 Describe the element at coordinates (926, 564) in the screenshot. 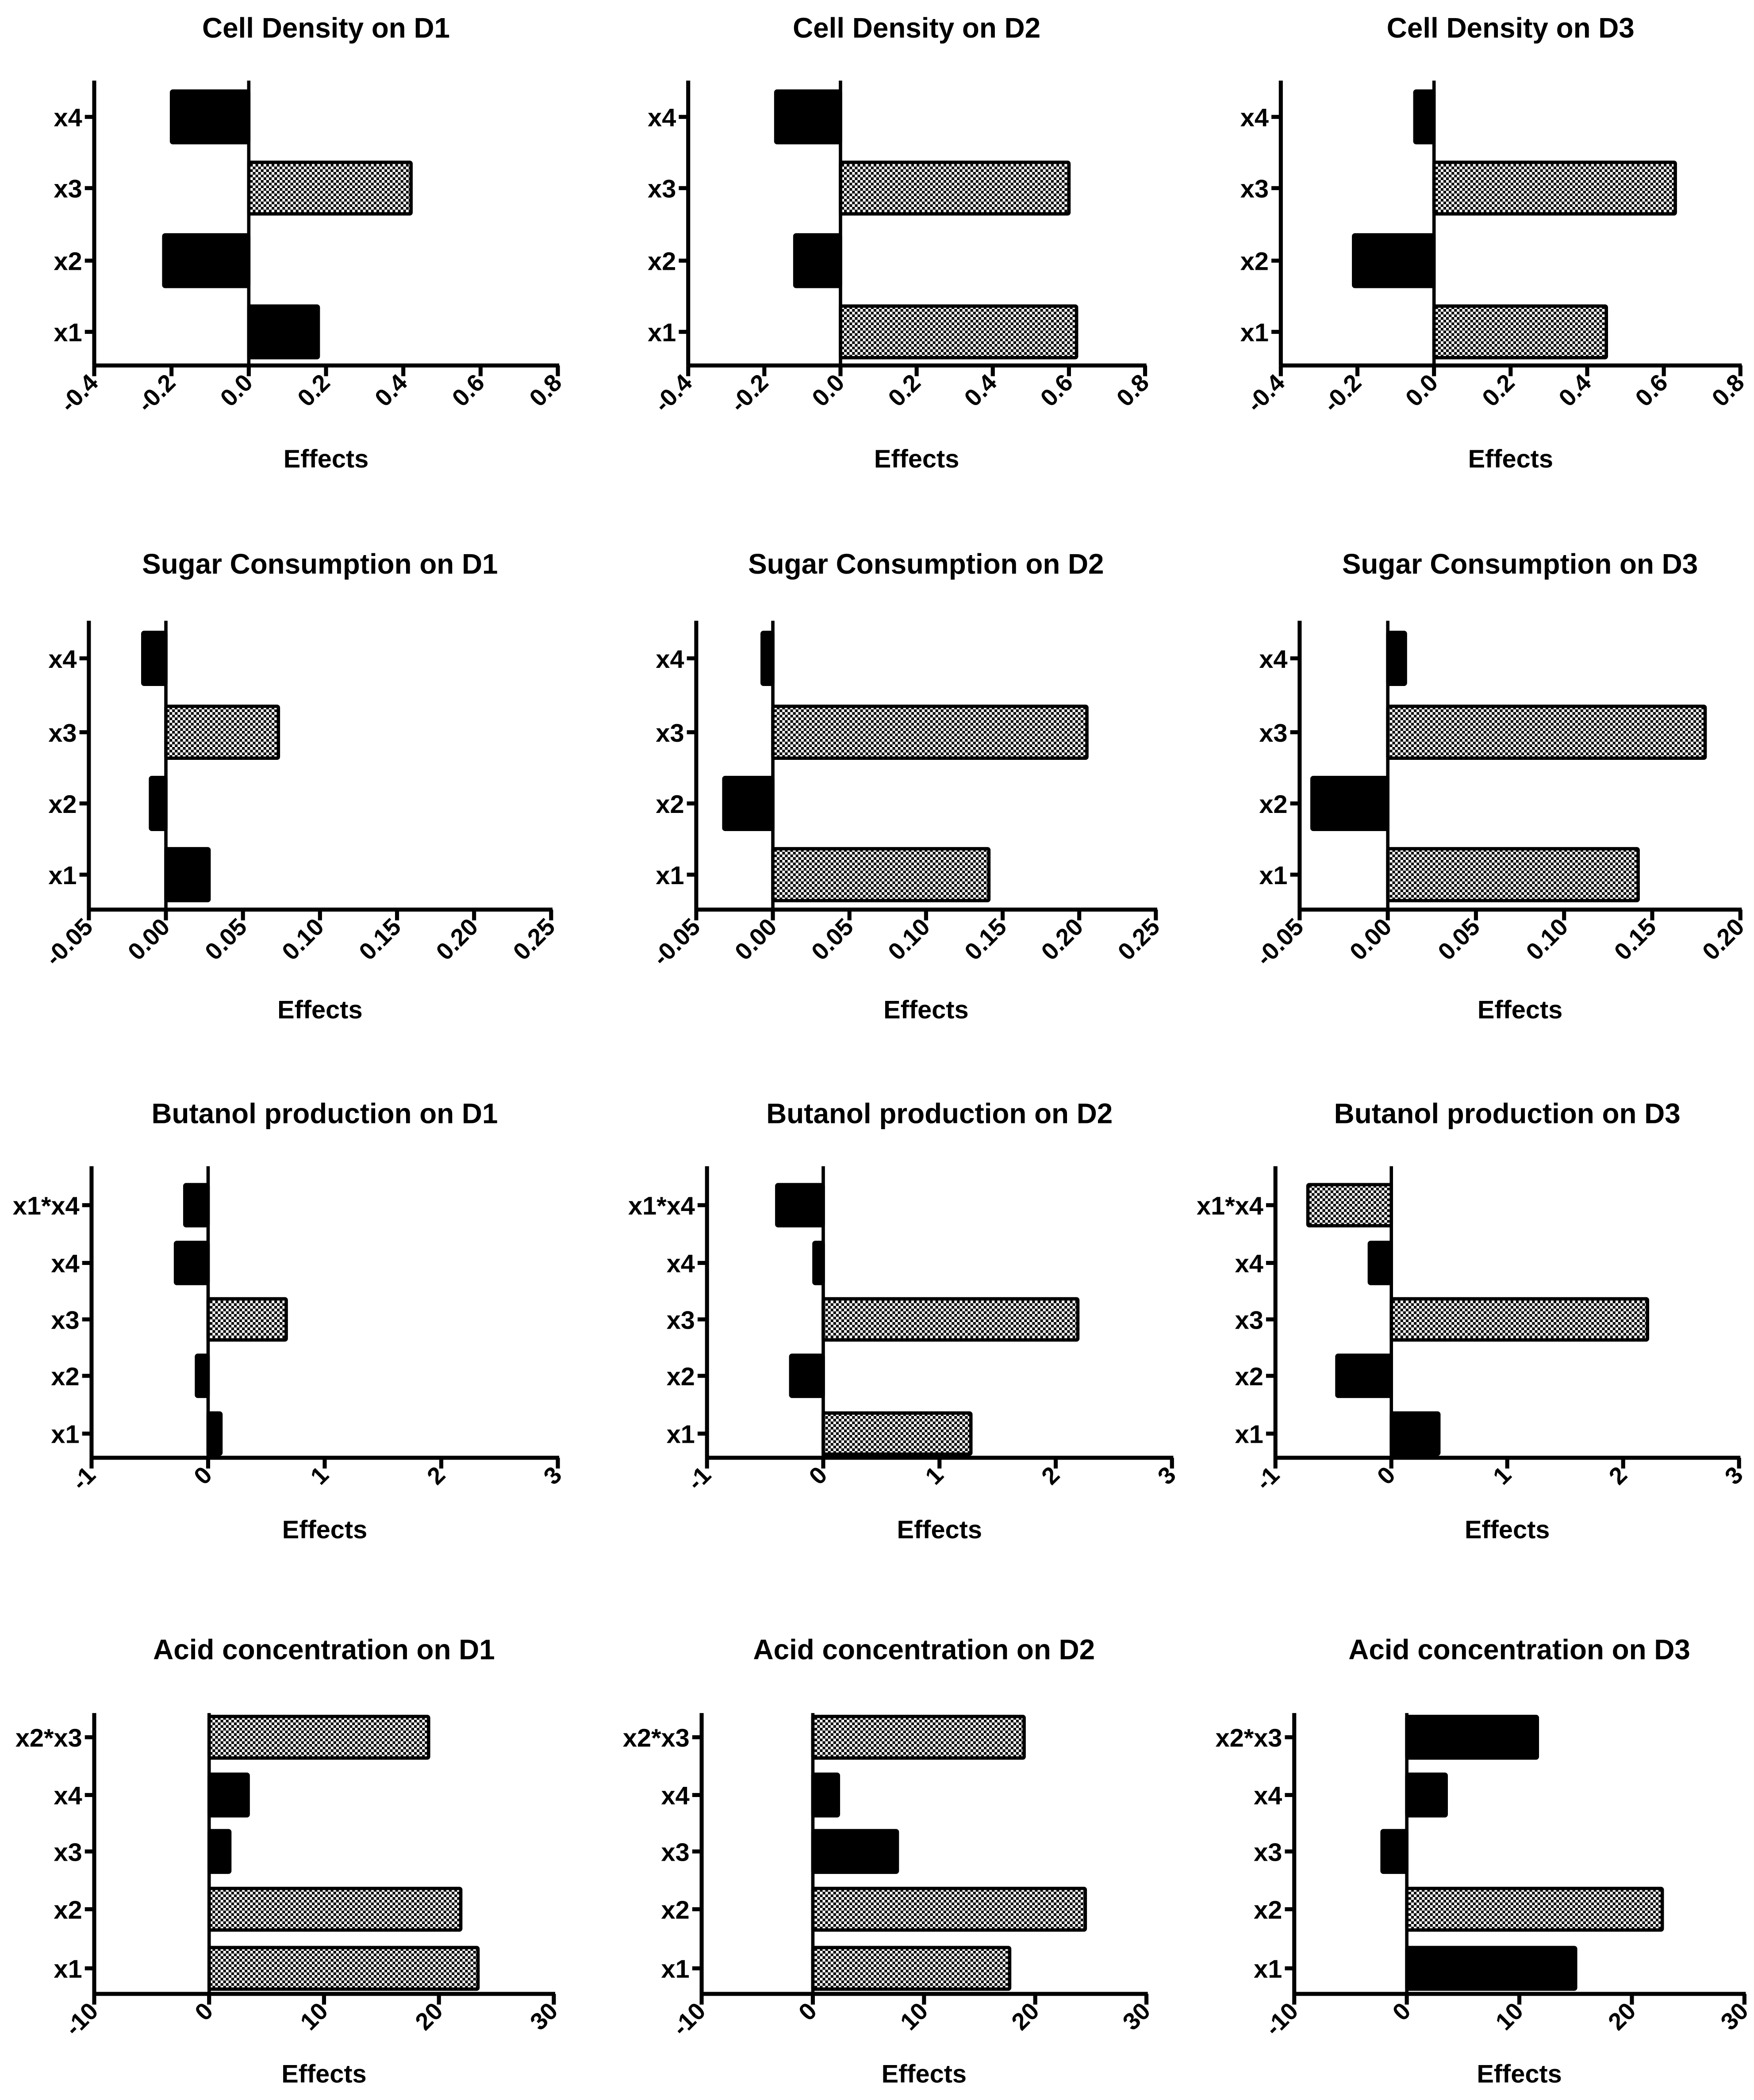

I see `chart-title: Sugar Consumption on D2` at that location.